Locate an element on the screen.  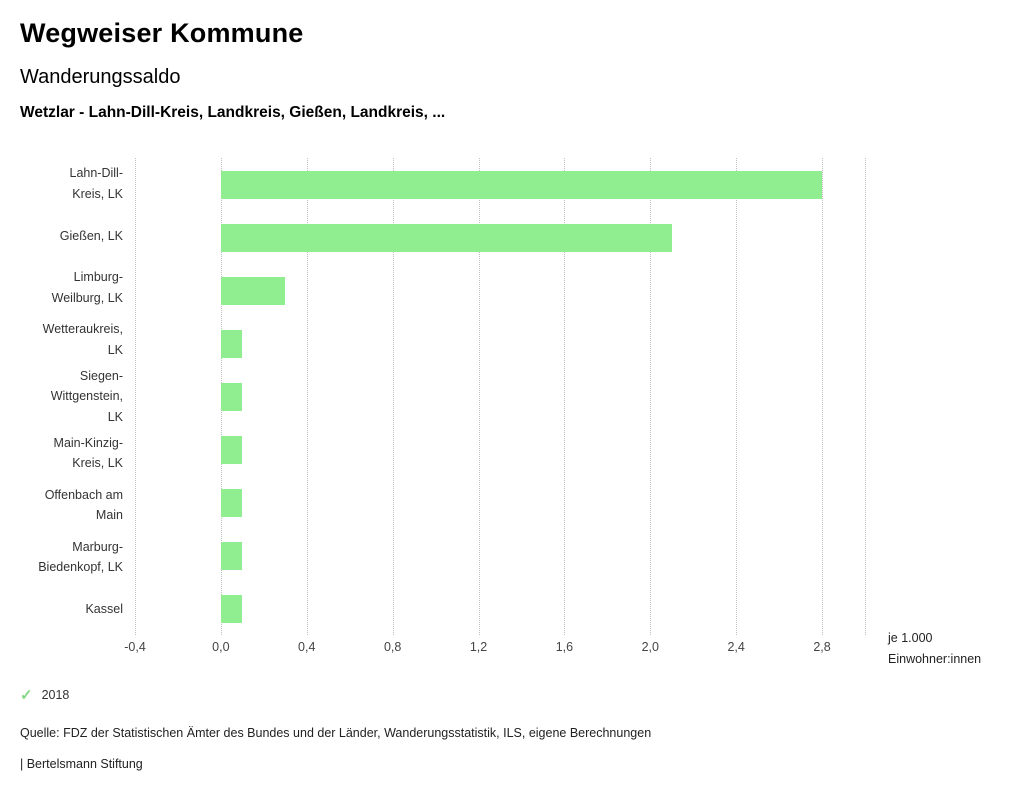
axis-unit-label: je 1.000 Einwohner:innen is located at coordinates (934, 649).